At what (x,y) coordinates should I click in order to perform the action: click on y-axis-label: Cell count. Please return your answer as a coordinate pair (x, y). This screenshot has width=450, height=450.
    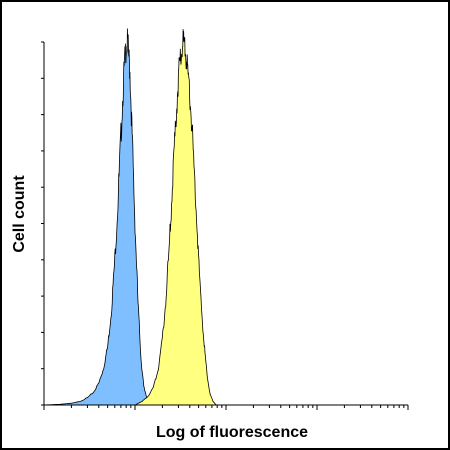
    Looking at the image, I should click on (19, 214).